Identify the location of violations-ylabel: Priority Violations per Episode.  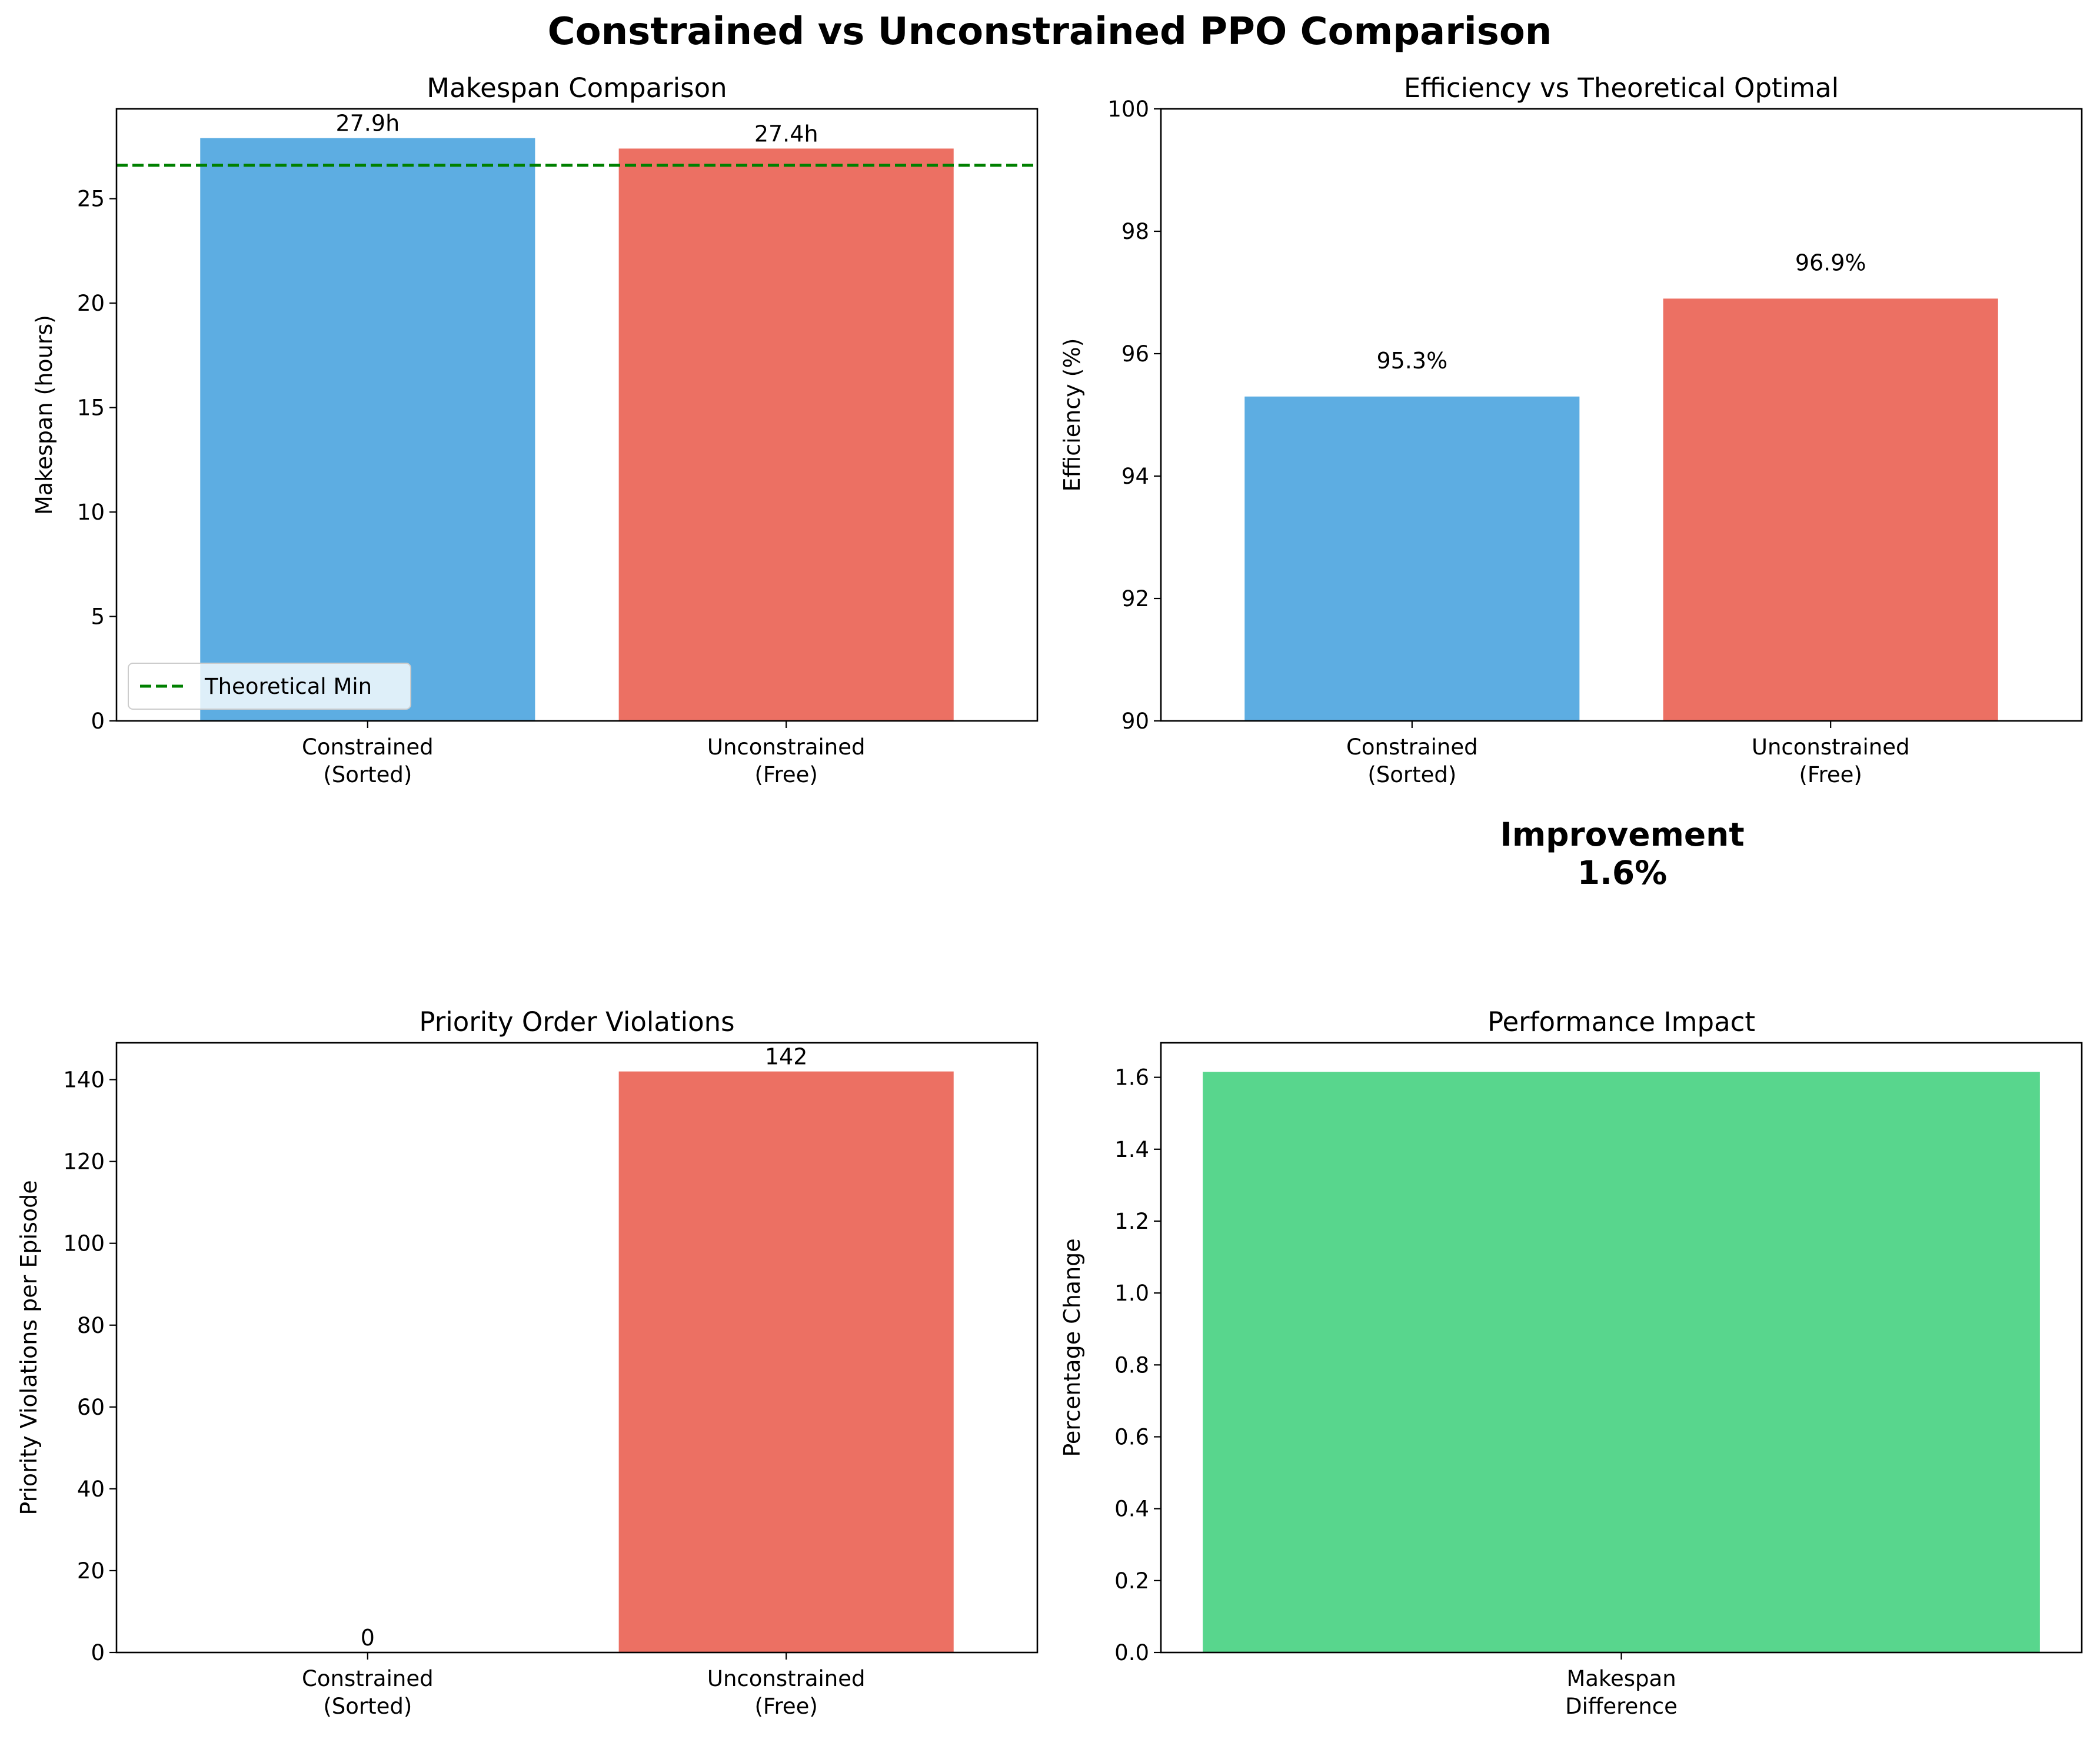
(29, 1348).